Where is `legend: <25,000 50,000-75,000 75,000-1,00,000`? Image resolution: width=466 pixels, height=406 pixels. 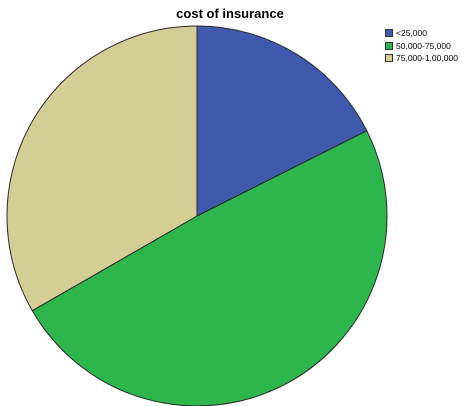 legend: <25,000 50,000-75,000 75,000-1,00,000 is located at coordinates (421, 46).